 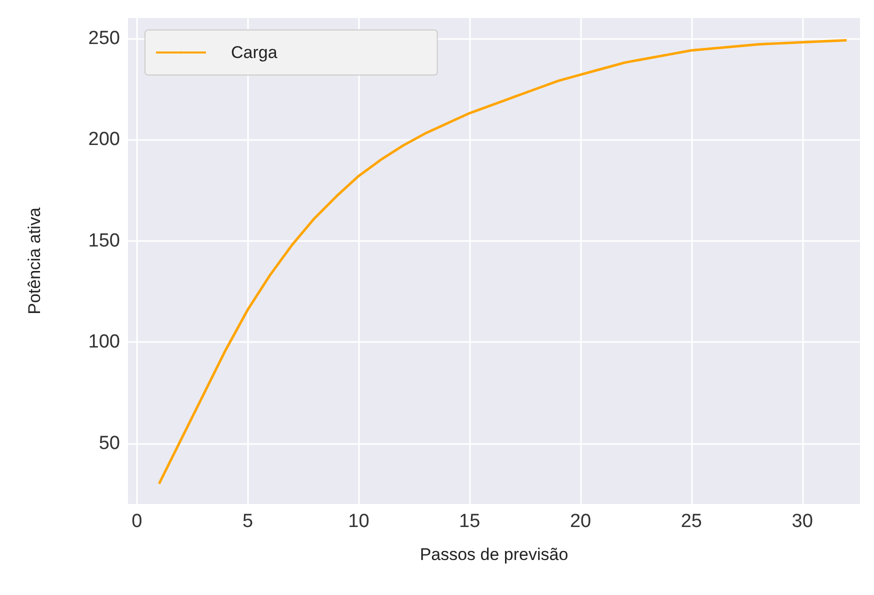 I want to click on x-tick-label: 10, so click(x=359, y=521).